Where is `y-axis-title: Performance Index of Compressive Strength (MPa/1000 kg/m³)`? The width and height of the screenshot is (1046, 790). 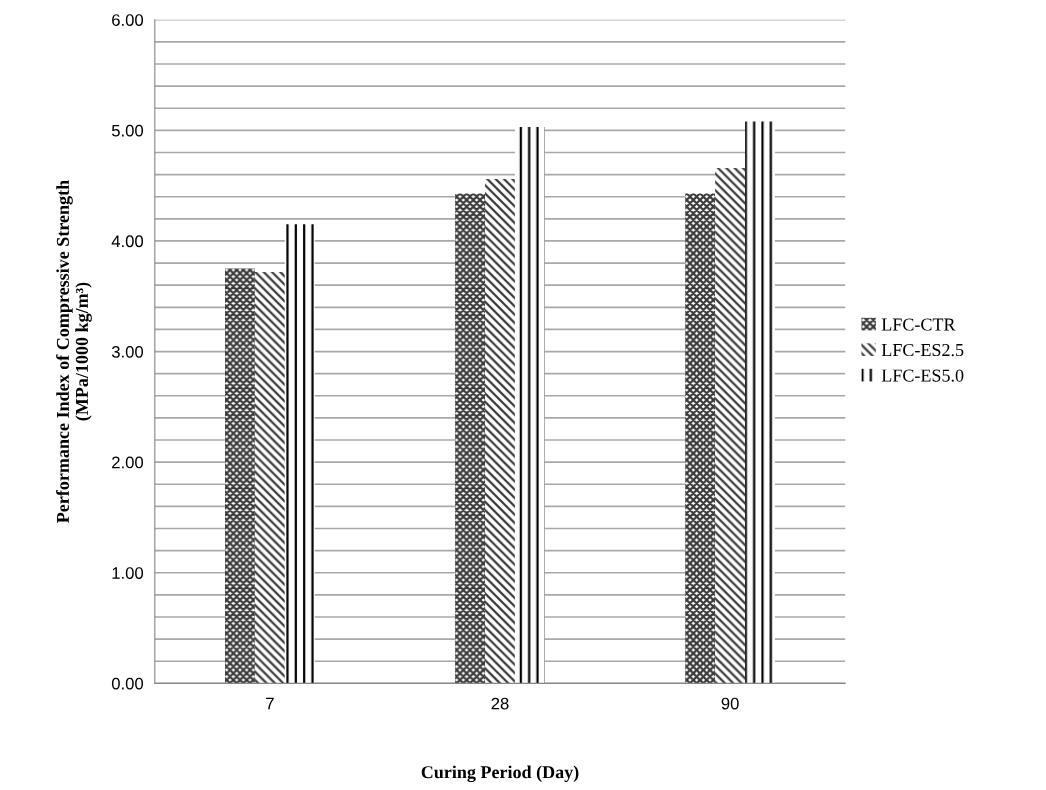 y-axis-title: Performance Index of Compressive Strength (MPa/1000 kg/m³) is located at coordinates (74, 351).